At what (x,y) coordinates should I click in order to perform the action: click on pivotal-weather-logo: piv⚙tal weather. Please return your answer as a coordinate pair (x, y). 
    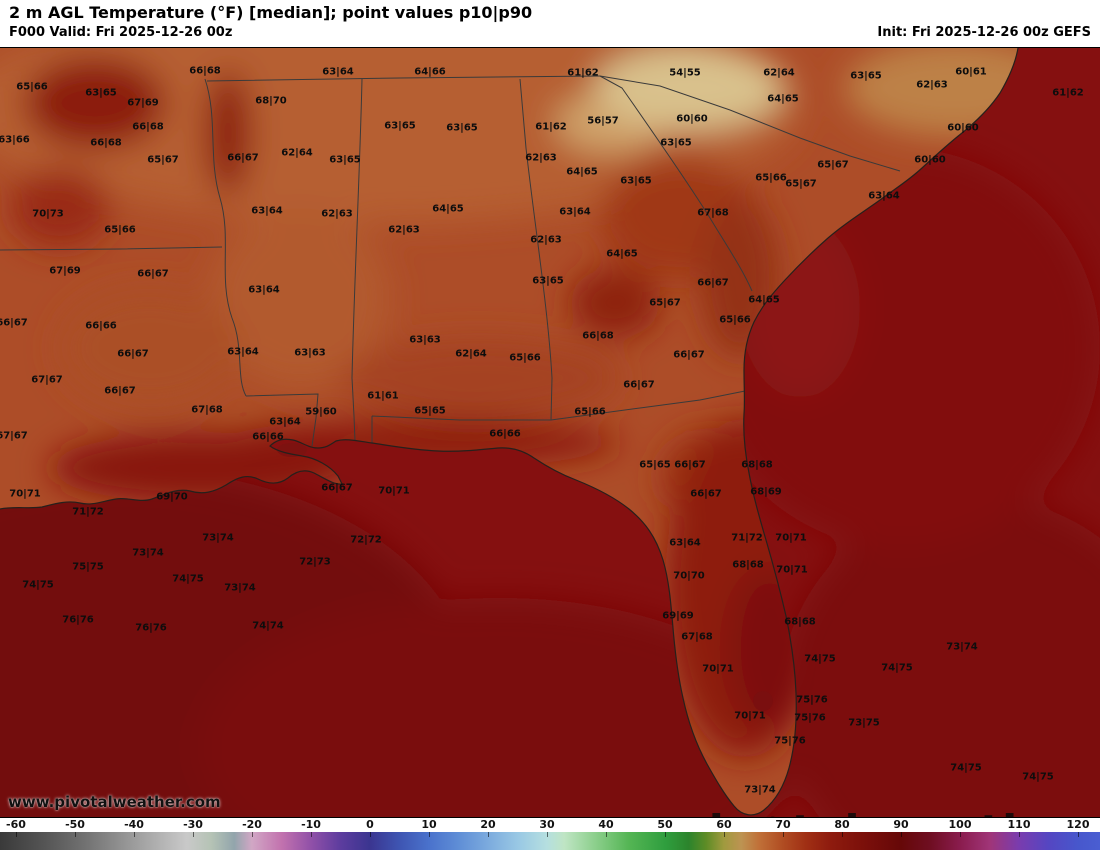
    Looking at the image, I should click on (882, 811).